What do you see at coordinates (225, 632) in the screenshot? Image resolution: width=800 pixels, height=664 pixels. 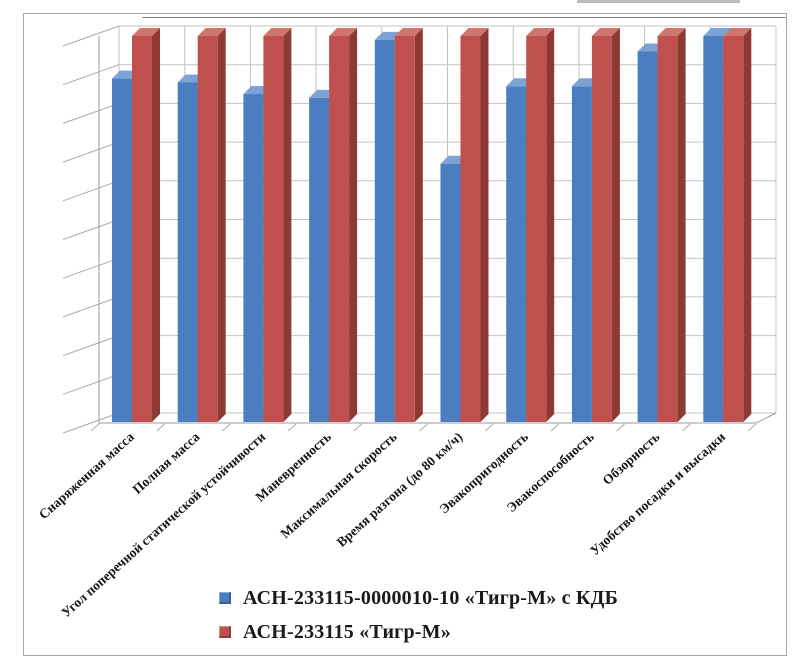 I see `legend-swatch-red` at bounding box center [225, 632].